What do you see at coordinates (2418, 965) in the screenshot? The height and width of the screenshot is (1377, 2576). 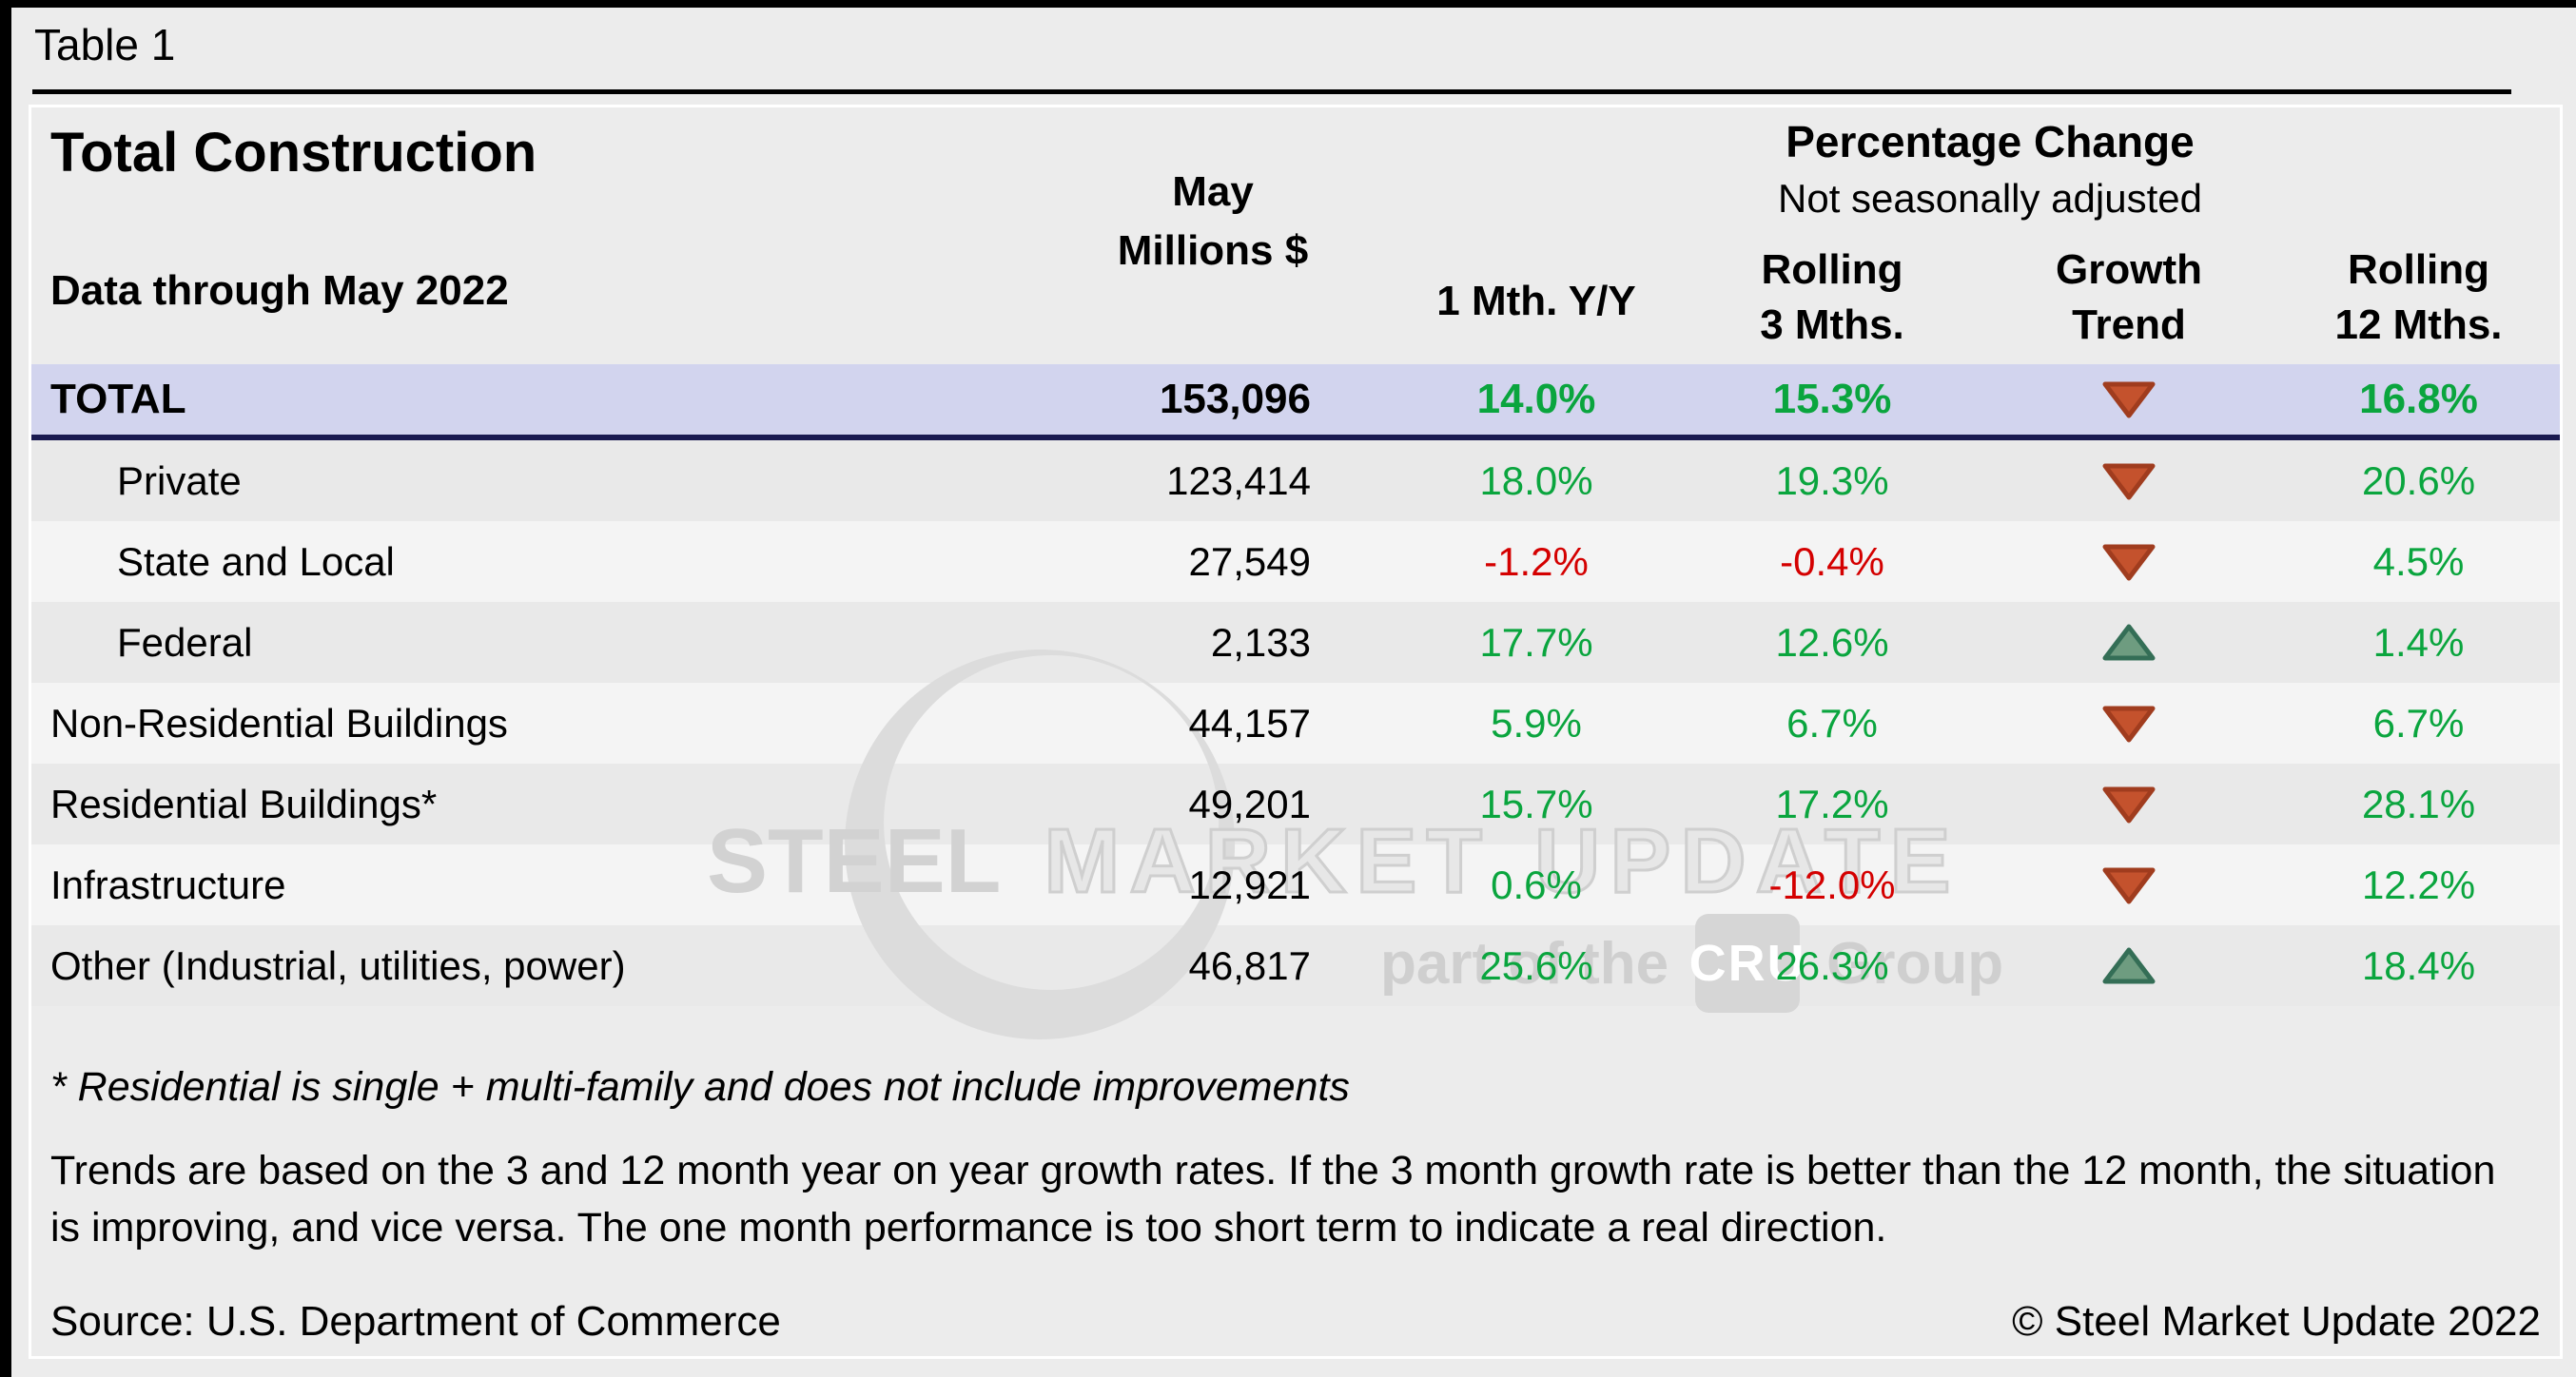 I see `row-rolling12: 18.4%` at bounding box center [2418, 965].